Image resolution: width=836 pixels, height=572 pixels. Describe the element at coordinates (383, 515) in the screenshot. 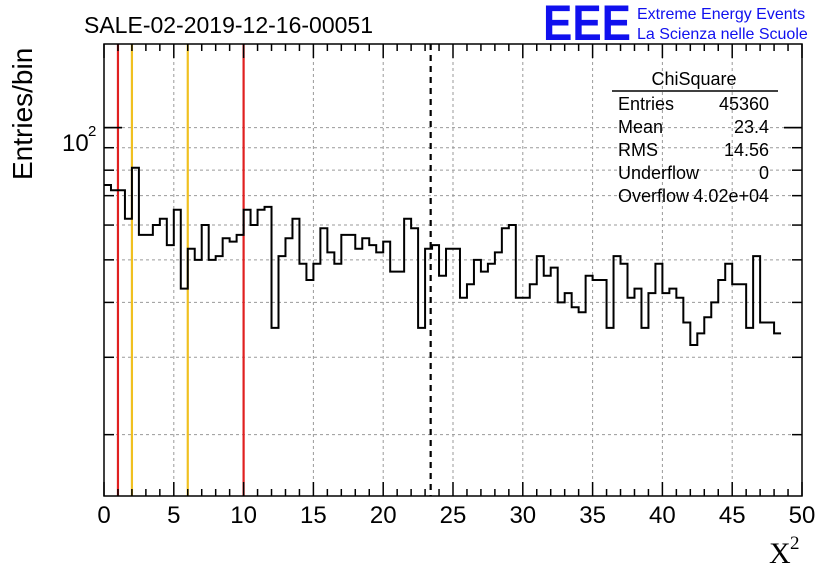

I see `x-tick-label: 20` at that location.